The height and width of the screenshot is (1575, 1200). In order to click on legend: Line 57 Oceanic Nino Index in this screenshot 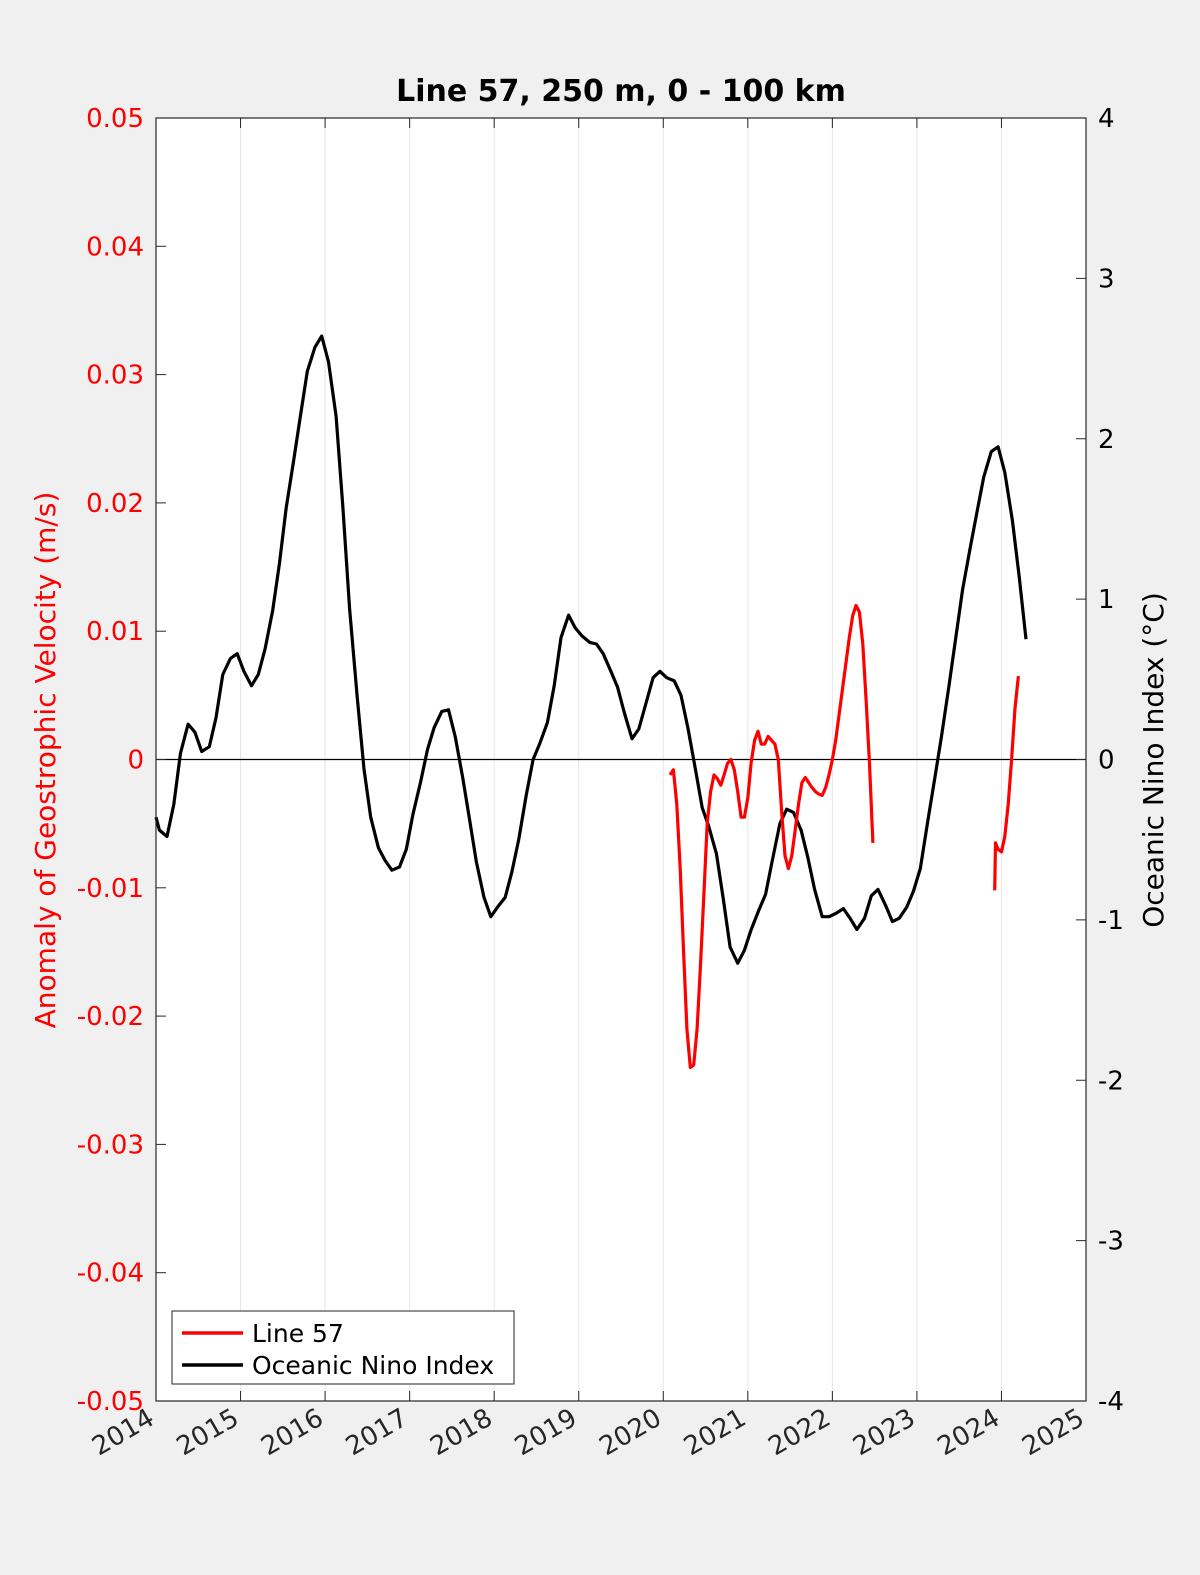, I will do `click(343, 1347)`.